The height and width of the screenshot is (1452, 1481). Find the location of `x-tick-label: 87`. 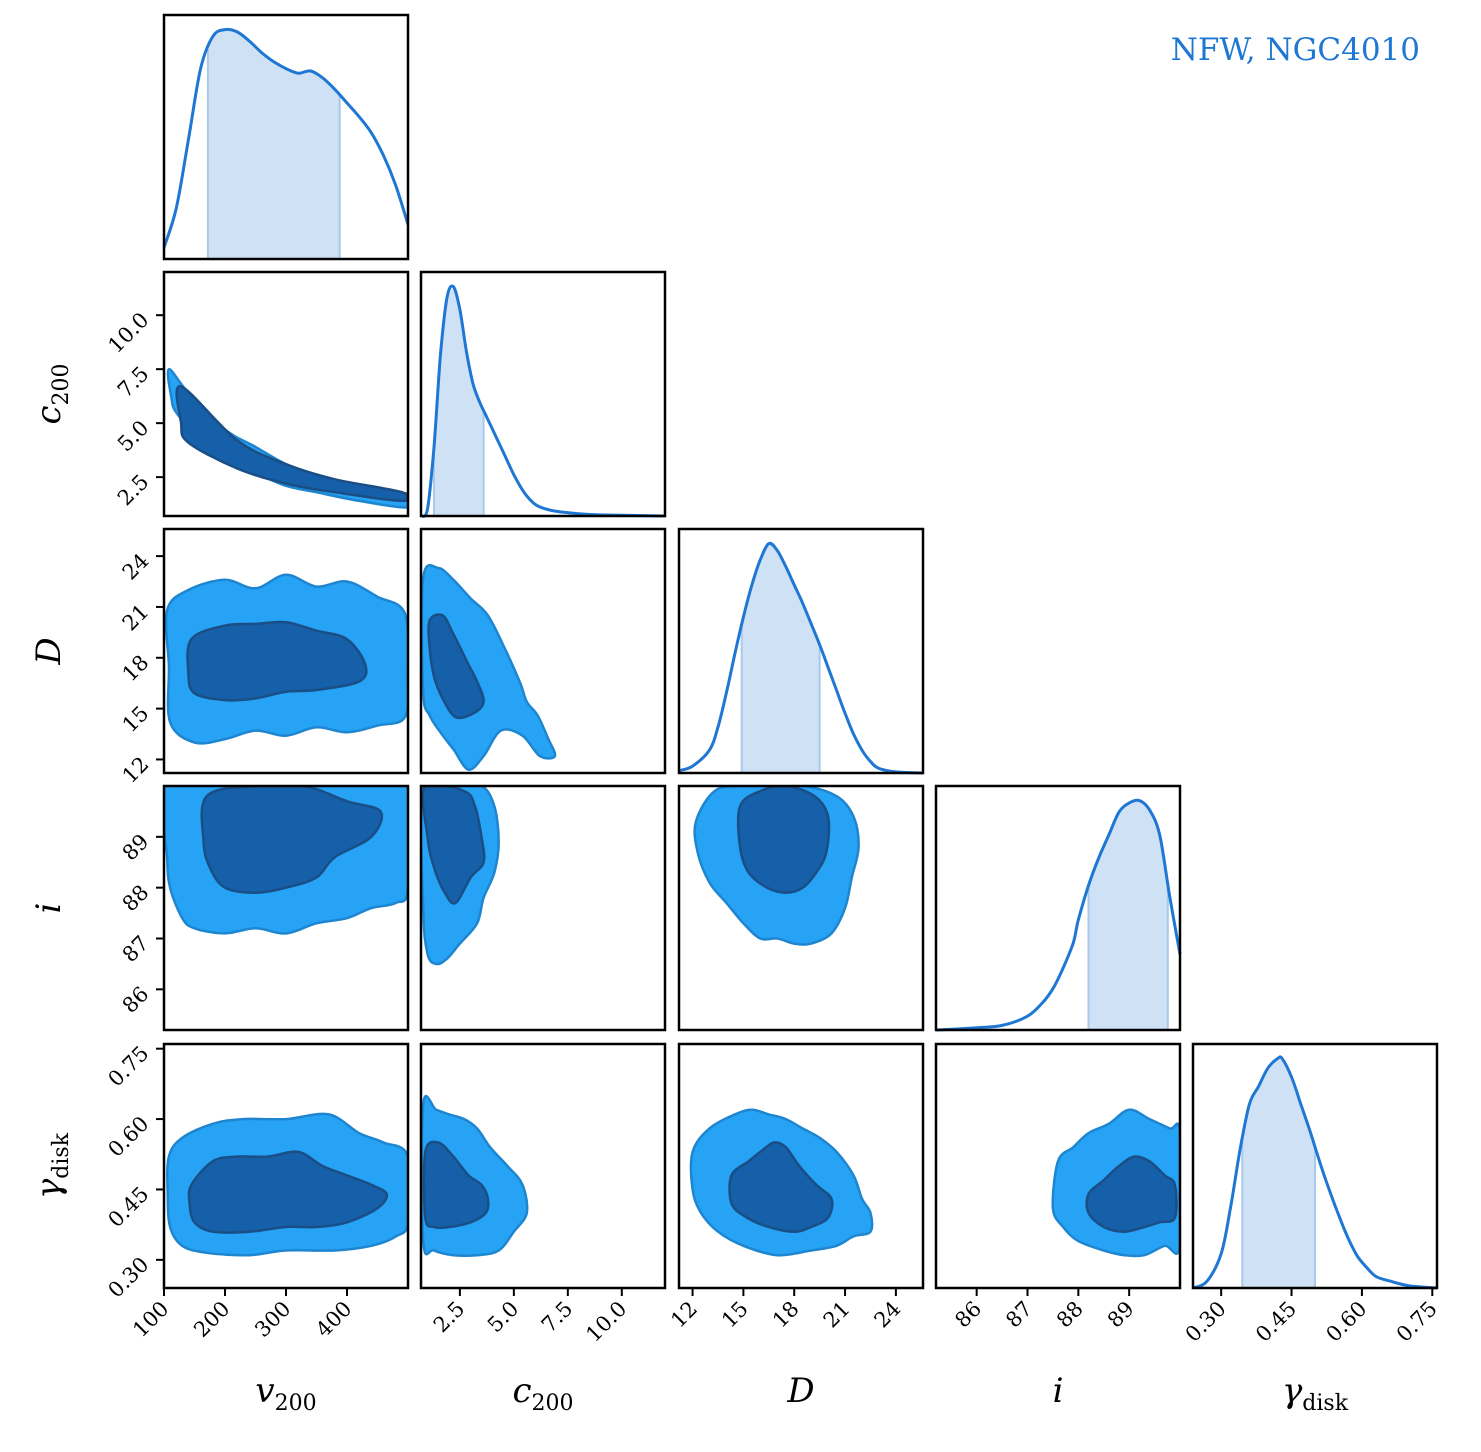

x-tick-label: 87 is located at coordinates (1019, 1315).